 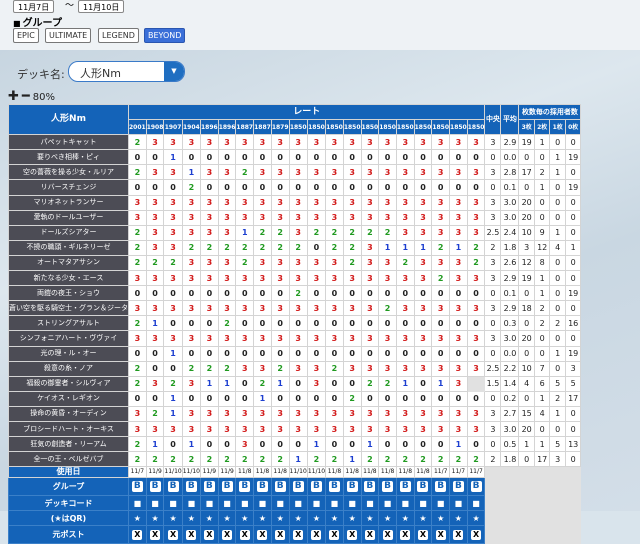 What do you see at coordinates (101, 6) in the screenshot?
I see `date-to-button: 11月10日` at bounding box center [101, 6].